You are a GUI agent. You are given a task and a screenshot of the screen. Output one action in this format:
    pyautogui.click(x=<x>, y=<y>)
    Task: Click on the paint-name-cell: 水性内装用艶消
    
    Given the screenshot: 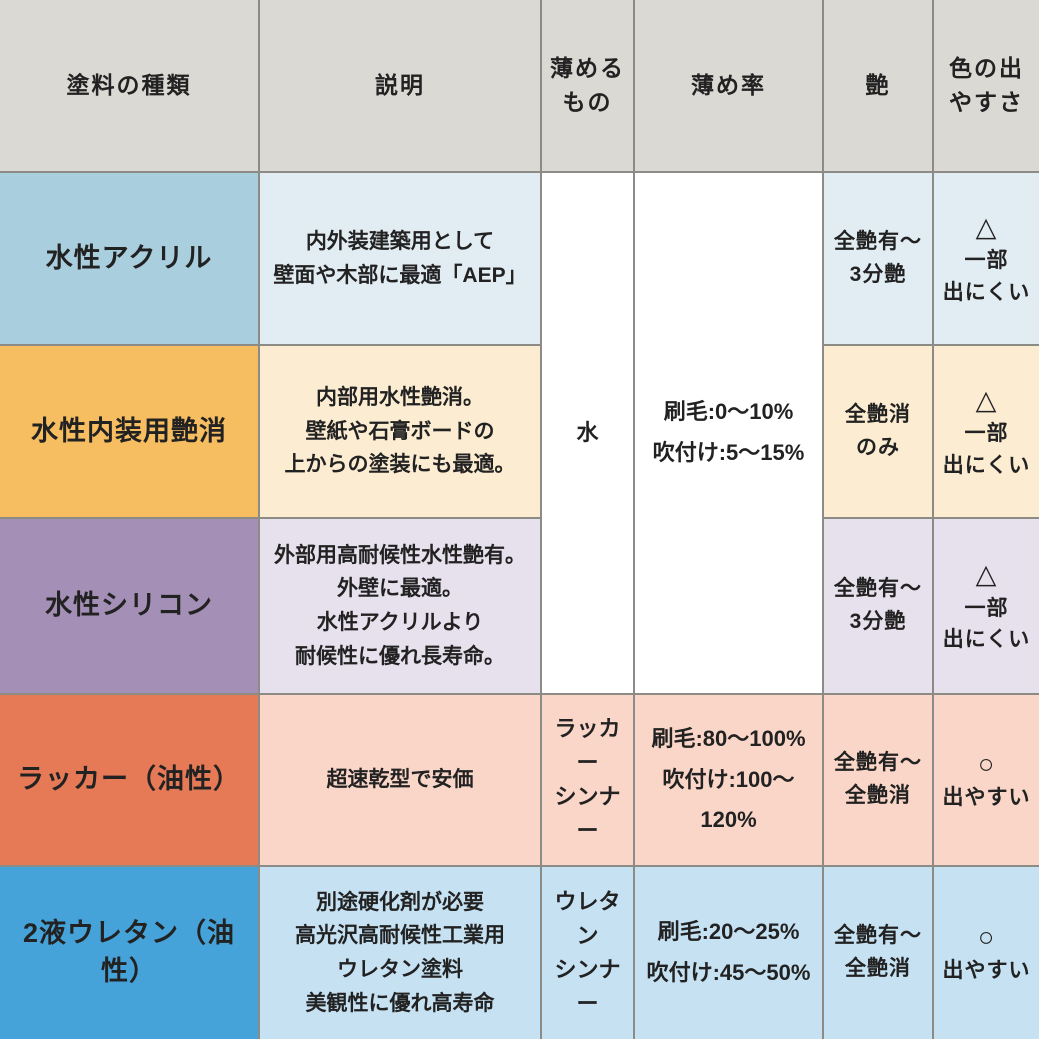 What is the action you would take?
    pyautogui.click(x=130, y=431)
    